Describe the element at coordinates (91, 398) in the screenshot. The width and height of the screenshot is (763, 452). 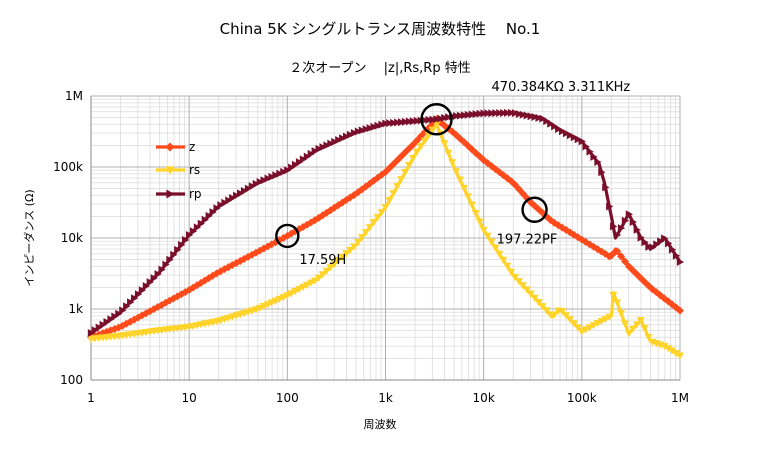
I see `x-tick-label: 1` at that location.